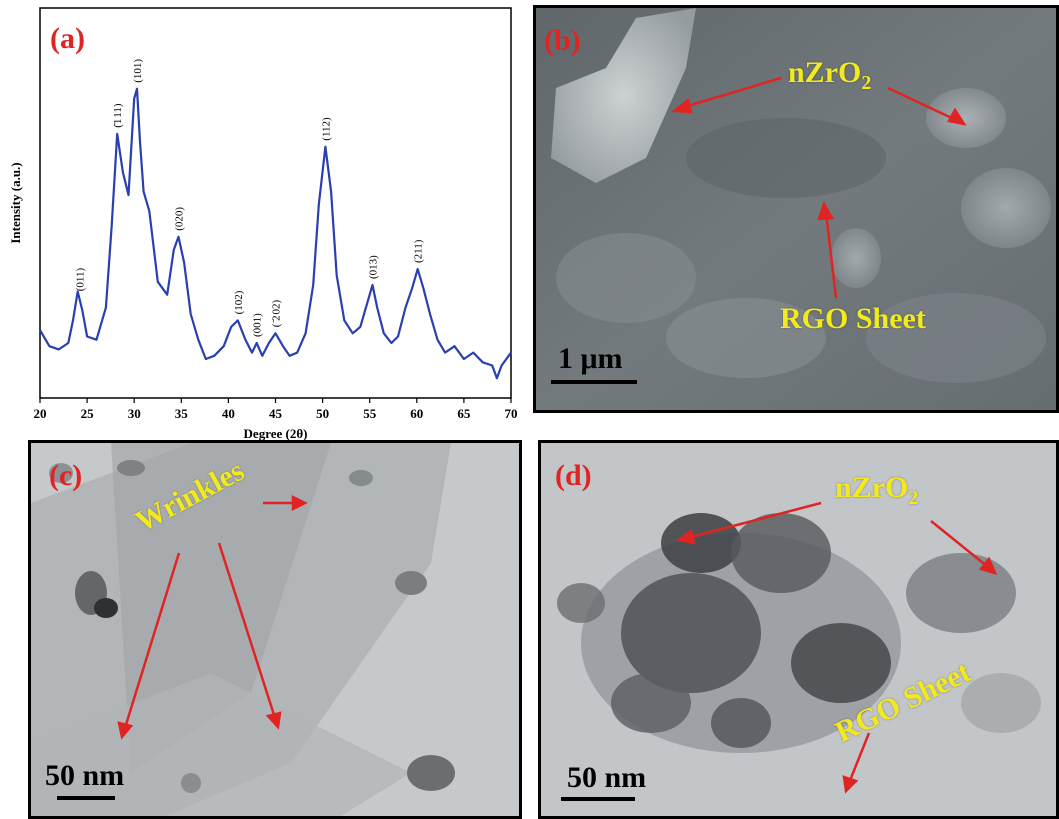  What do you see at coordinates (416, 413) in the screenshot?
I see `x-tick-label: 60` at bounding box center [416, 413].